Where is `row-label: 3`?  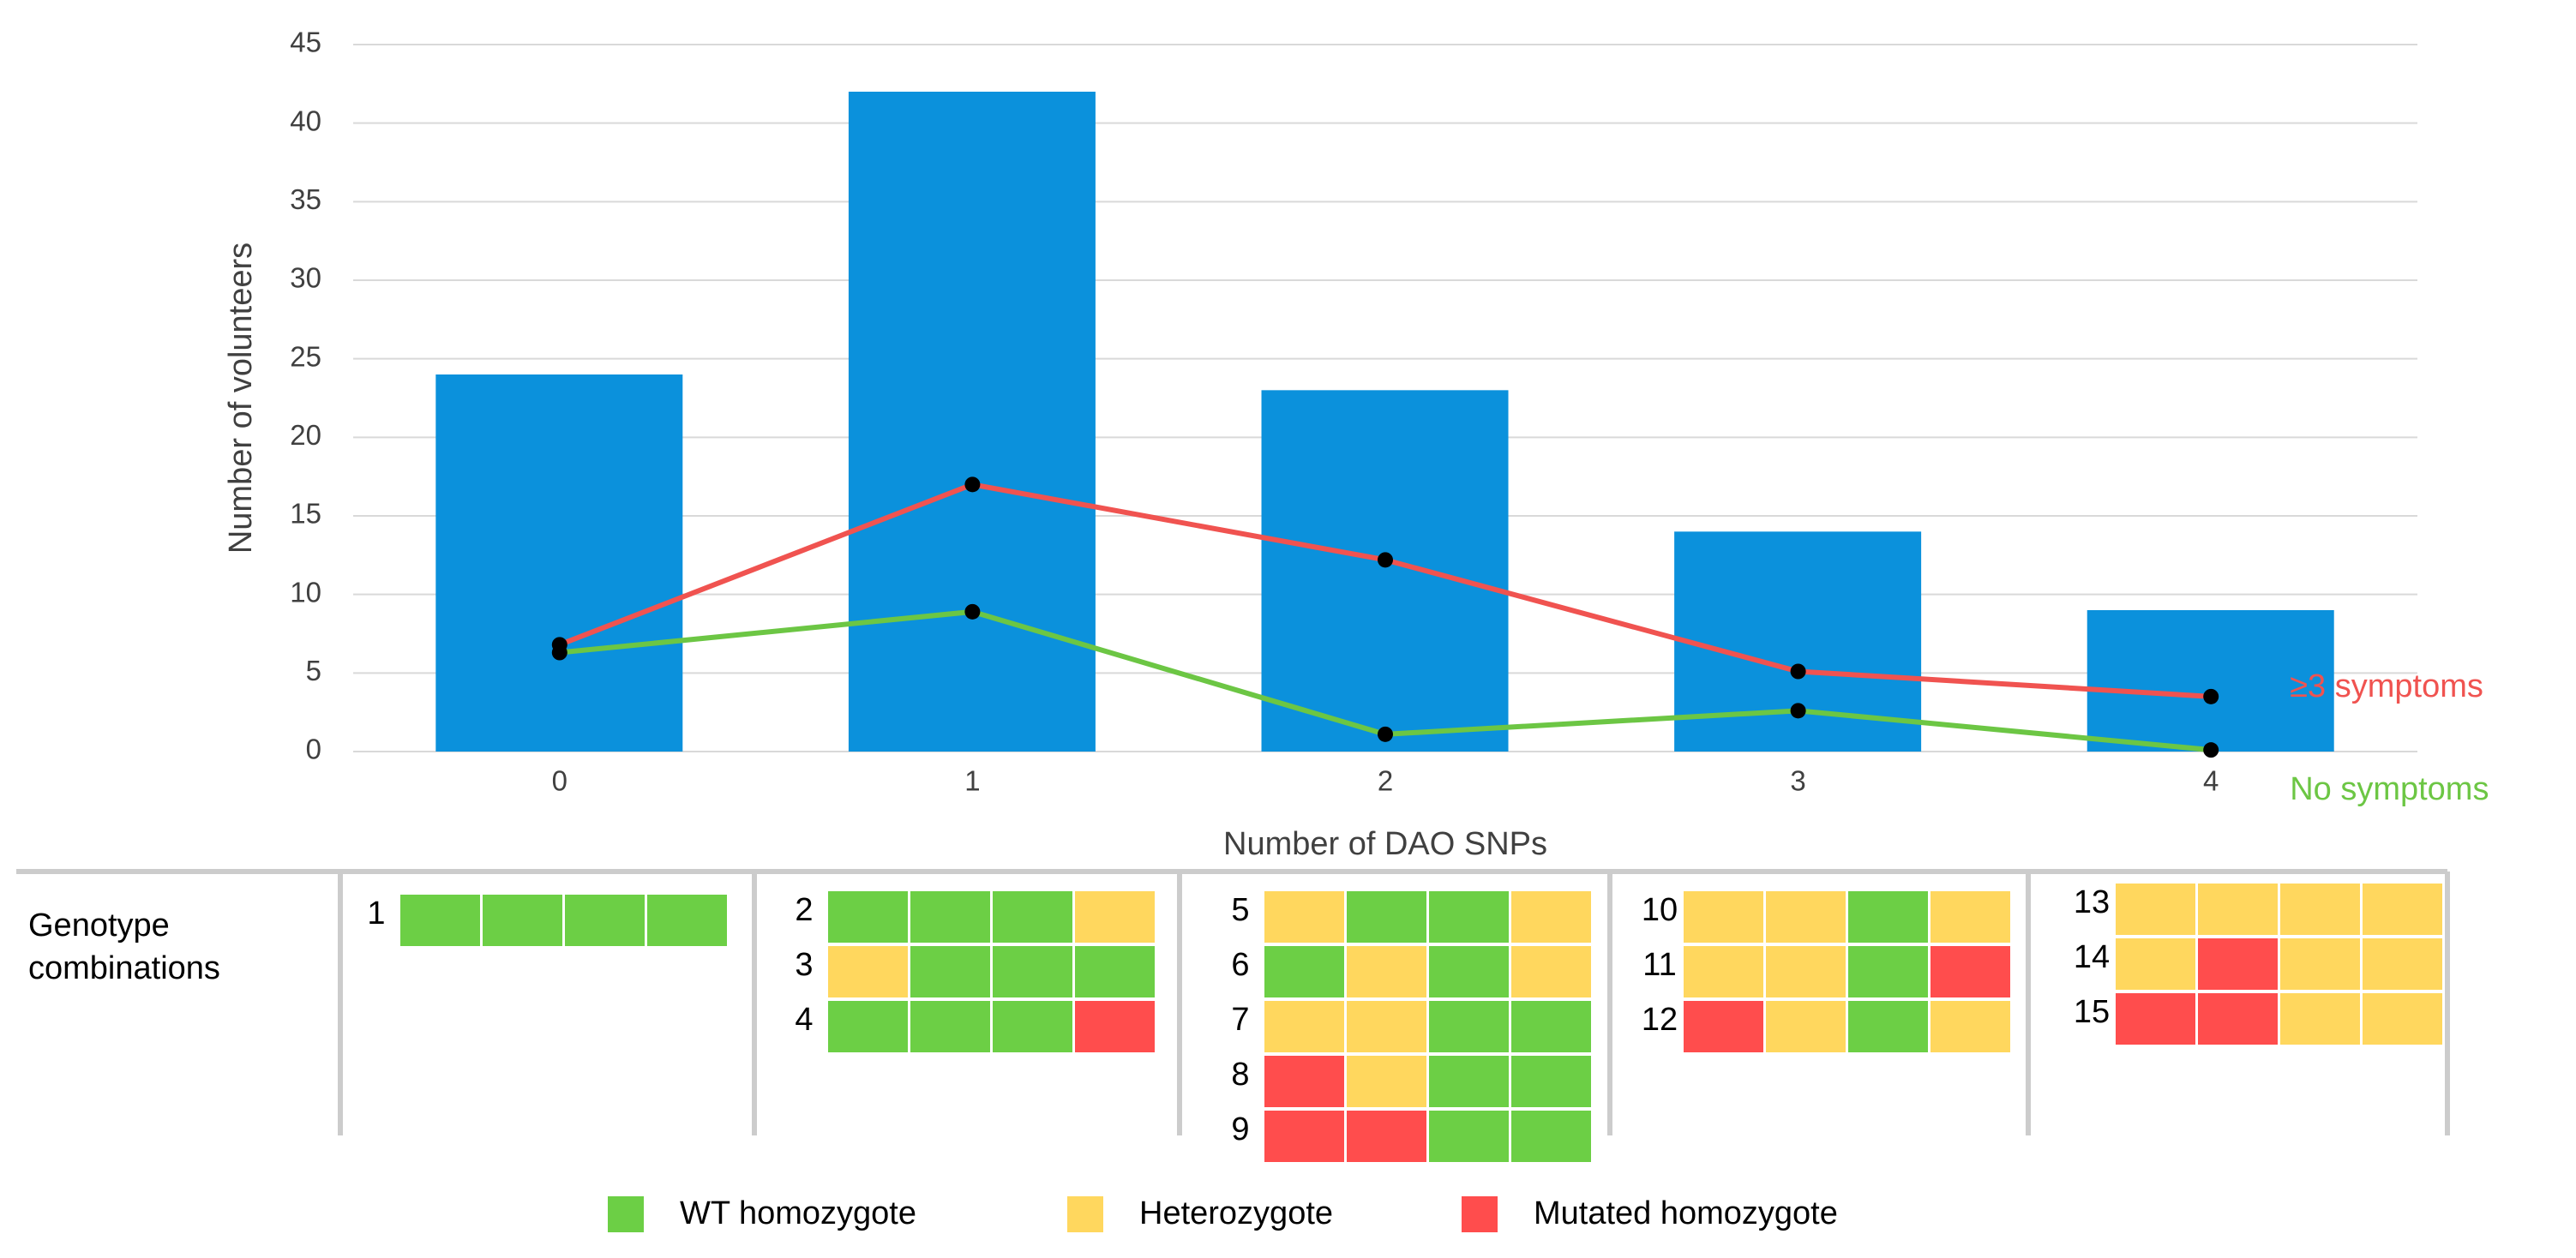
row-label: 3 is located at coordinates (804, 965).